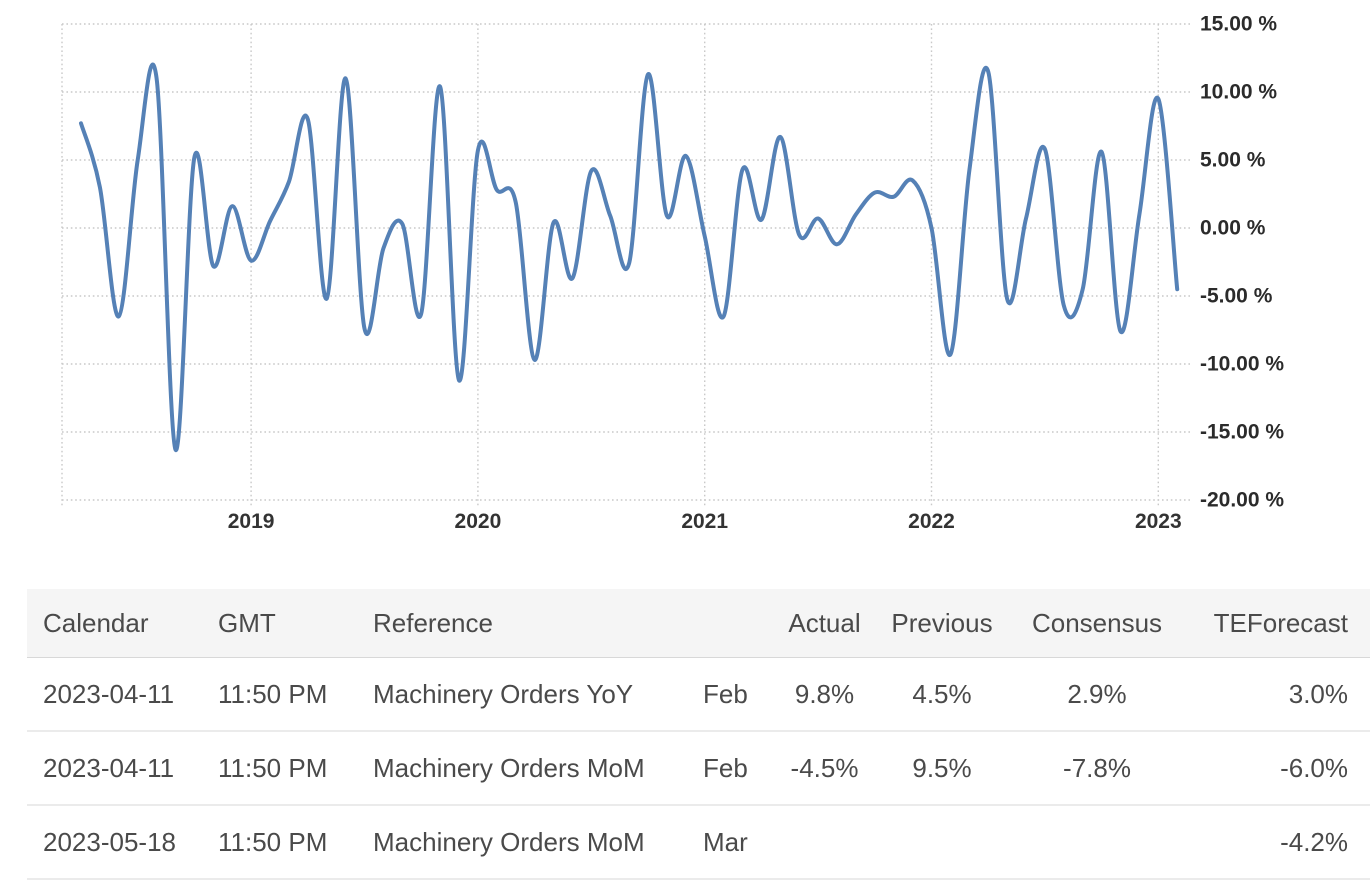 The image size is (1370, 880). Describe the element at coordinates (931, 521) in the screenshot. I see `x-axis-tick-label: 2022` at that location.